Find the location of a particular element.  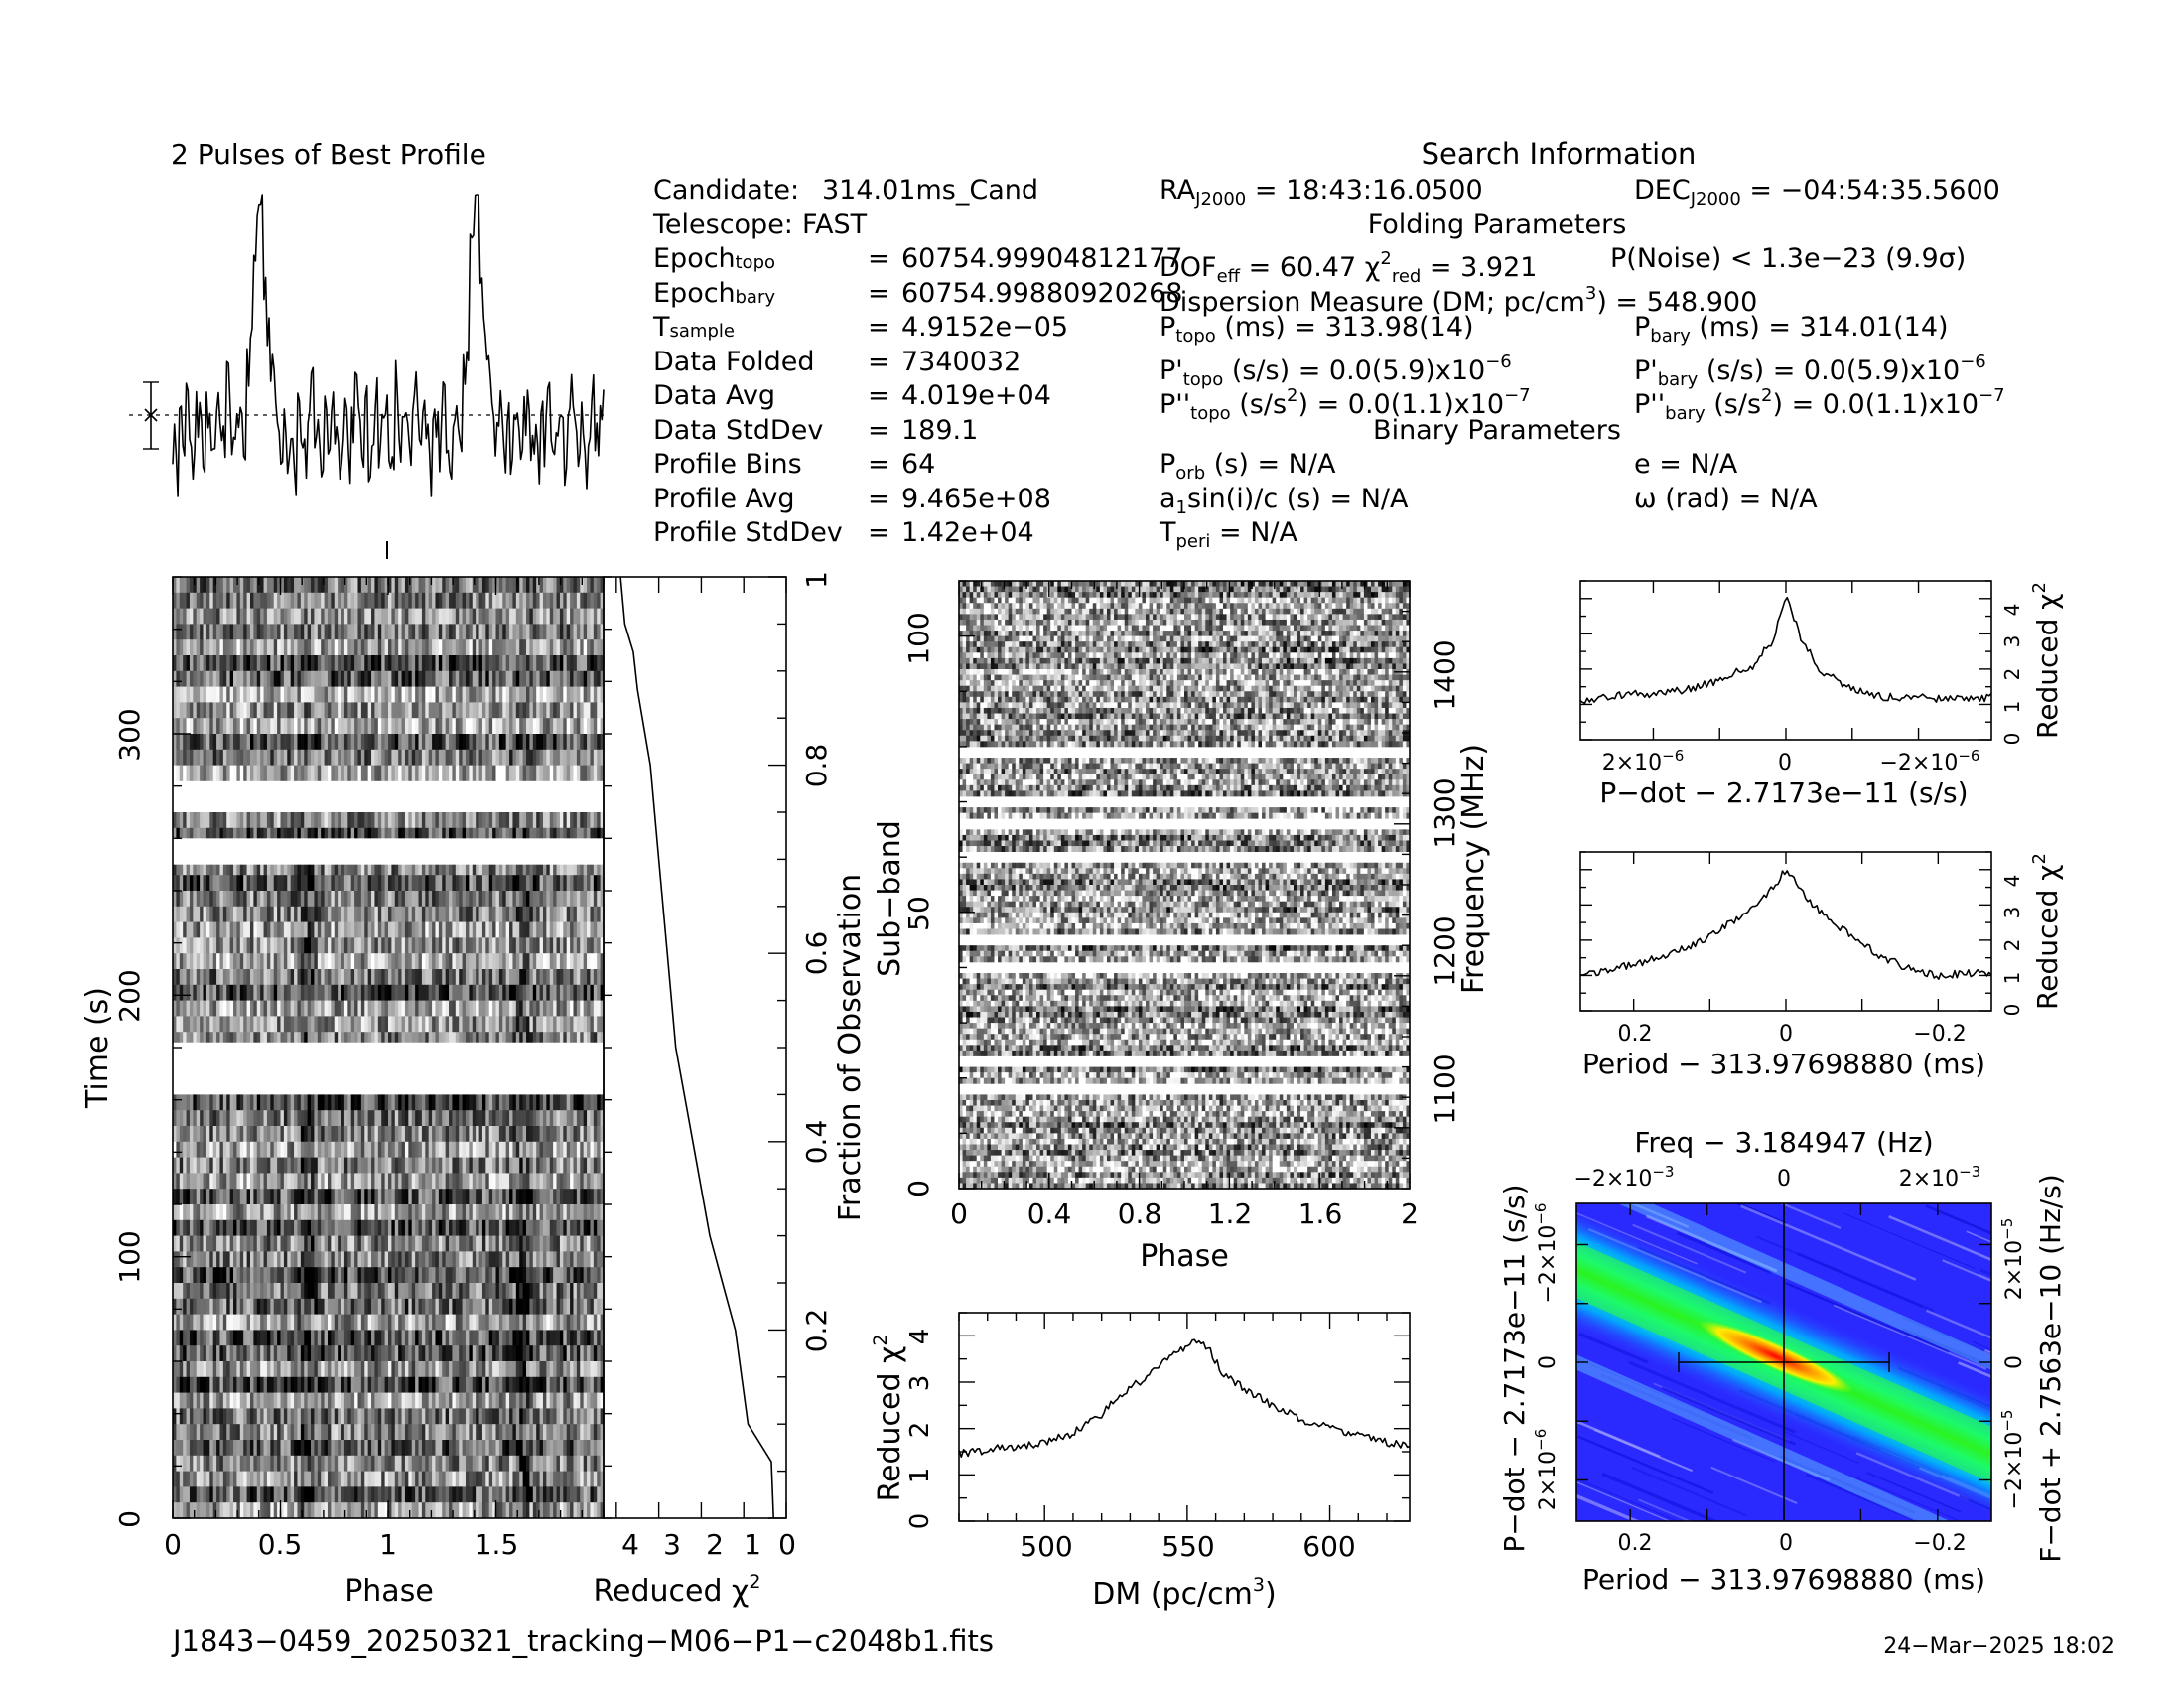

info-left-row: Profile Bins = 64 is located at coordinates (891, 465).